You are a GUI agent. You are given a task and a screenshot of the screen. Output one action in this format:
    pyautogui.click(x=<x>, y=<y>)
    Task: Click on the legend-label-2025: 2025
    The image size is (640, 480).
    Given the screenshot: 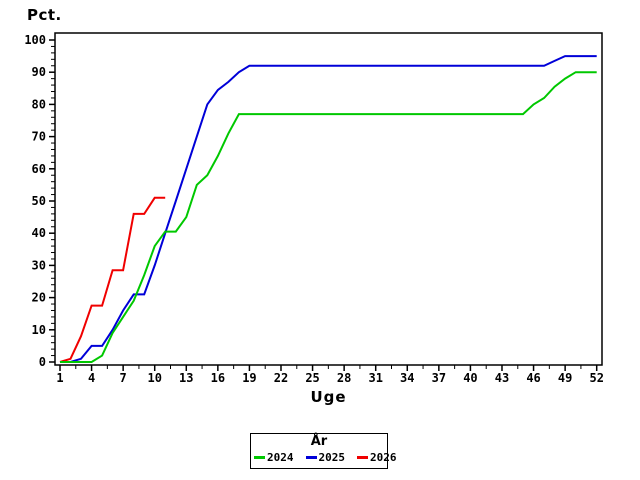 What is the action you would take?
    pyautogui.click(x=332, y=457)
    